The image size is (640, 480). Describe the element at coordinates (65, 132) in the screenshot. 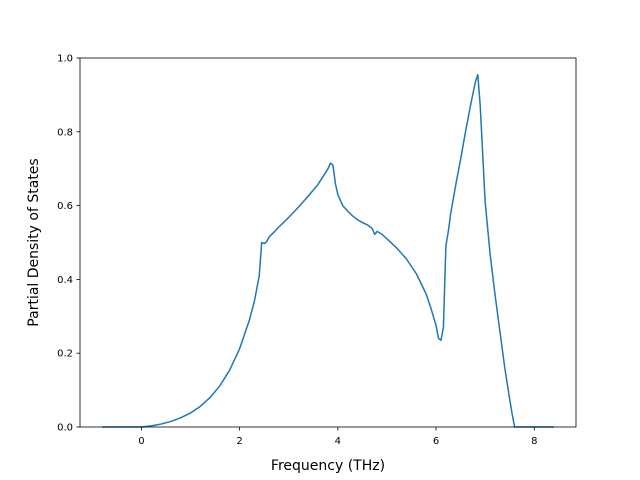

I see `y-tick-label: 0.8` at that location.